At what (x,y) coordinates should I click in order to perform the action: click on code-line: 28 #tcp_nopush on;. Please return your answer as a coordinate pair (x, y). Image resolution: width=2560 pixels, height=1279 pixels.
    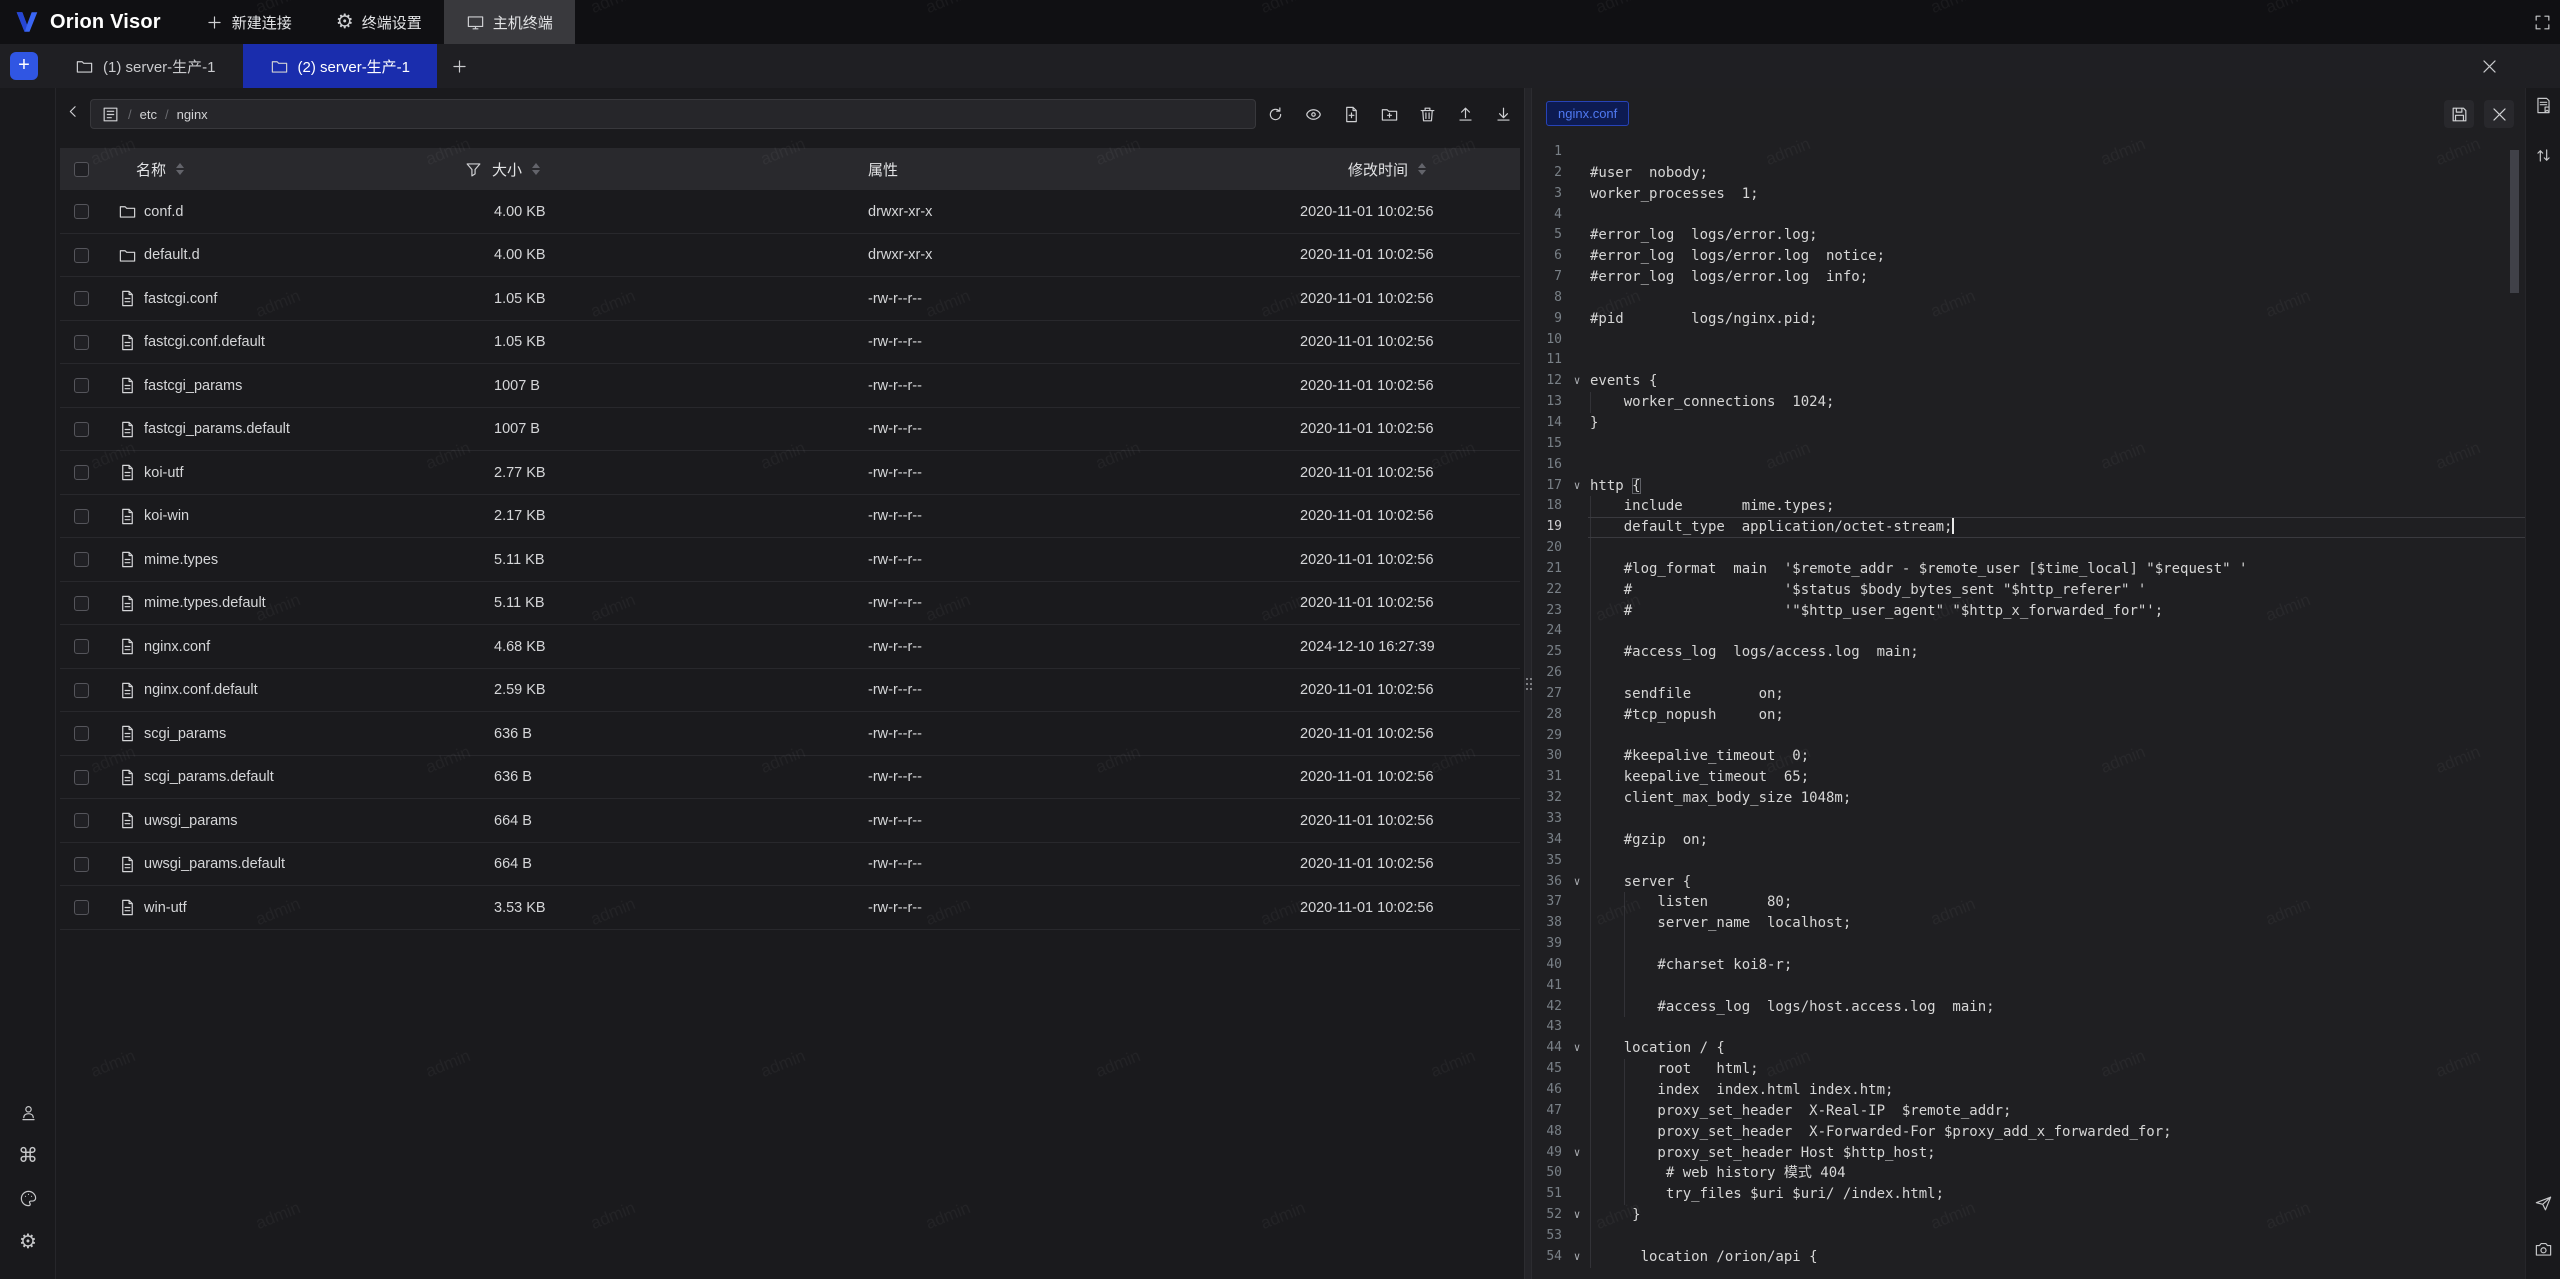
    Looking at the image, I should click on (2028, 715).